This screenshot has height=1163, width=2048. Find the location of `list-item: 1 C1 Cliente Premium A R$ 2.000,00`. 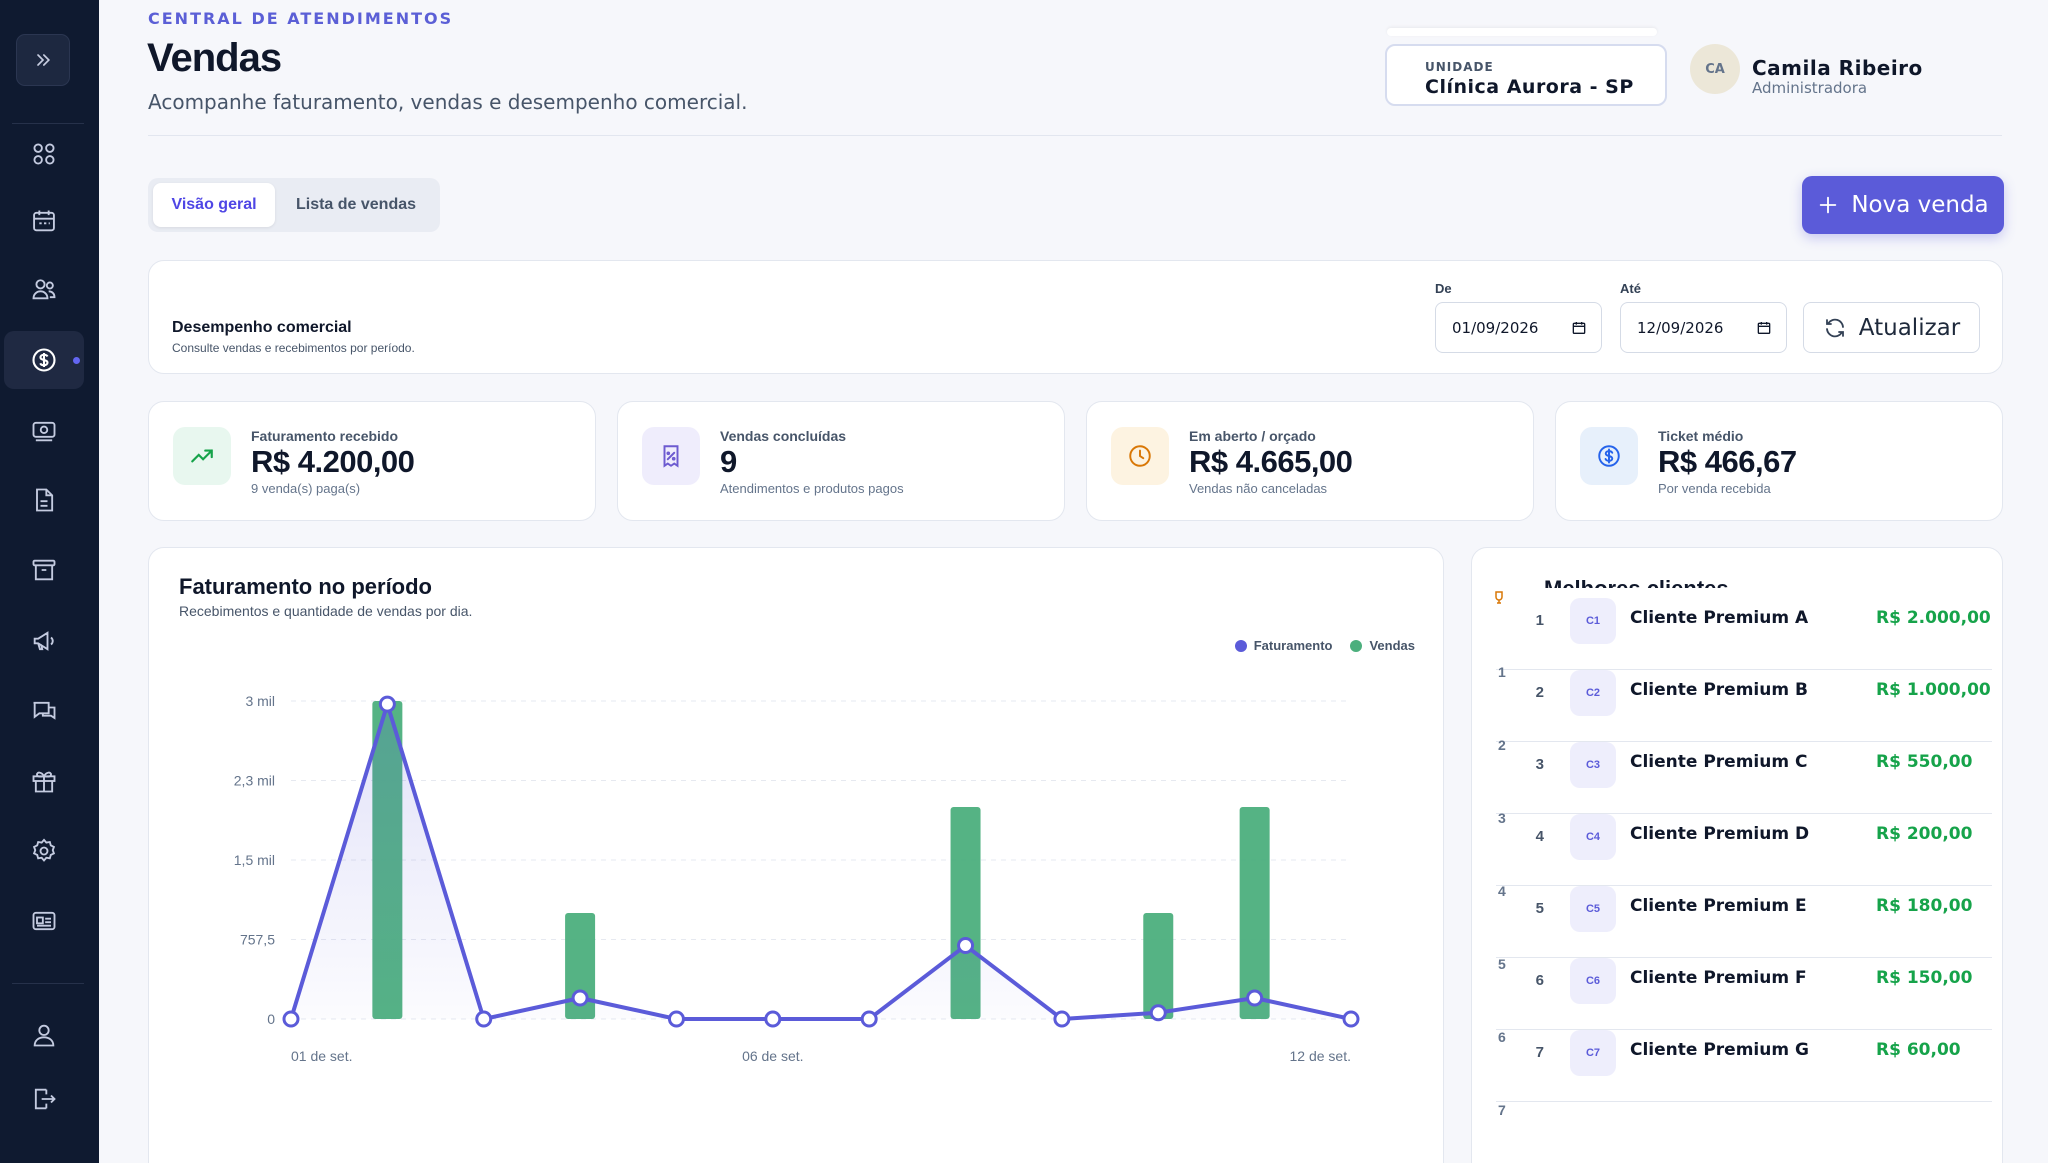

list-item: 1 C1 Cliente Premium A R$ 2.000,00 is located at coordinates (1744, 634).